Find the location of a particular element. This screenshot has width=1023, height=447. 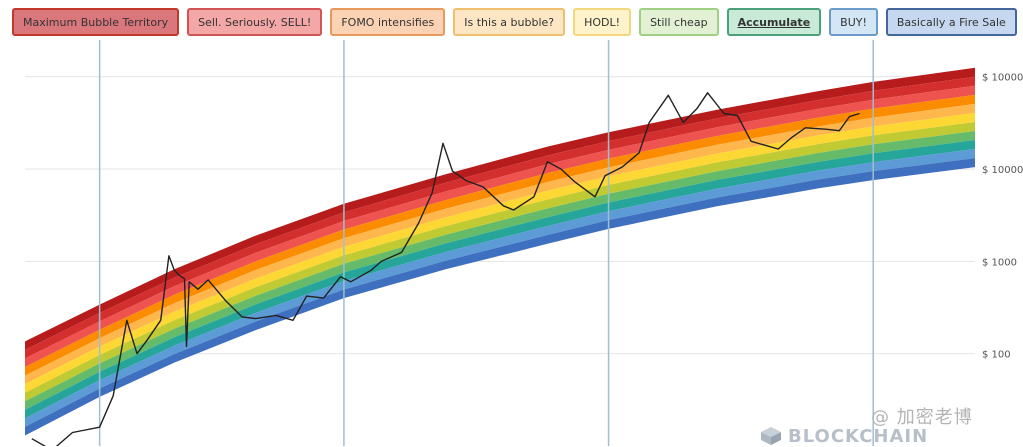

brand-text: BLOCKCHAIN is located at coordinates (858, 436).